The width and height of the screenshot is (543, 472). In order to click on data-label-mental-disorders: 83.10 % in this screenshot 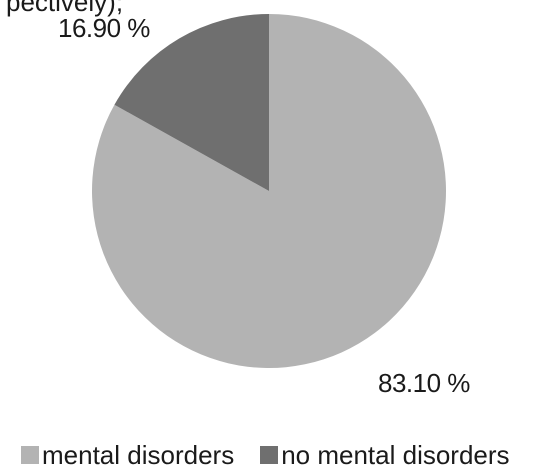, I will do `click(424, 383)`.